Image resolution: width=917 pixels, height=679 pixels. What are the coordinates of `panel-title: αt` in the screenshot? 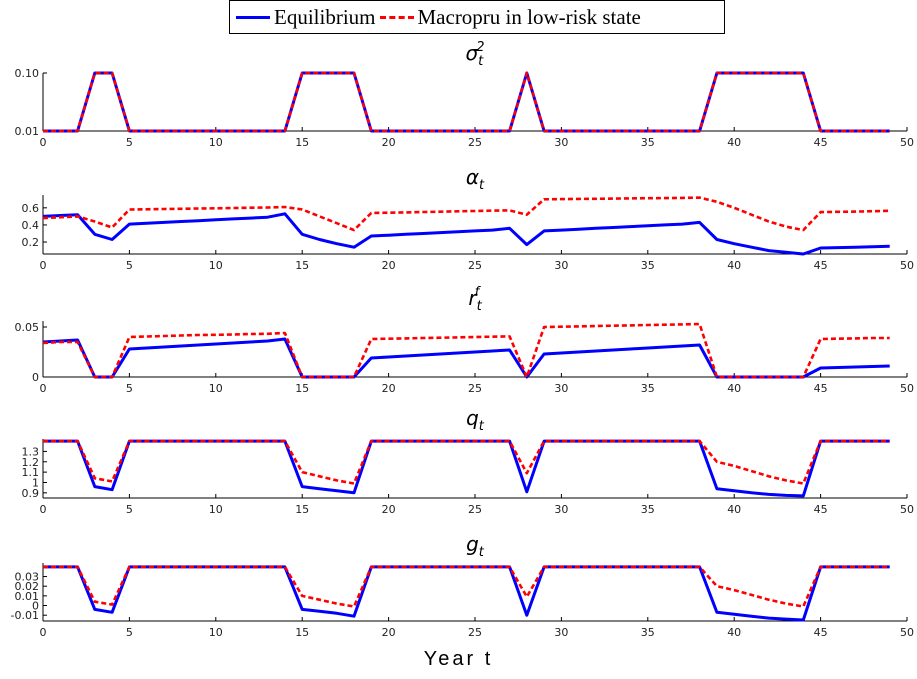 It's located at (475, 179).